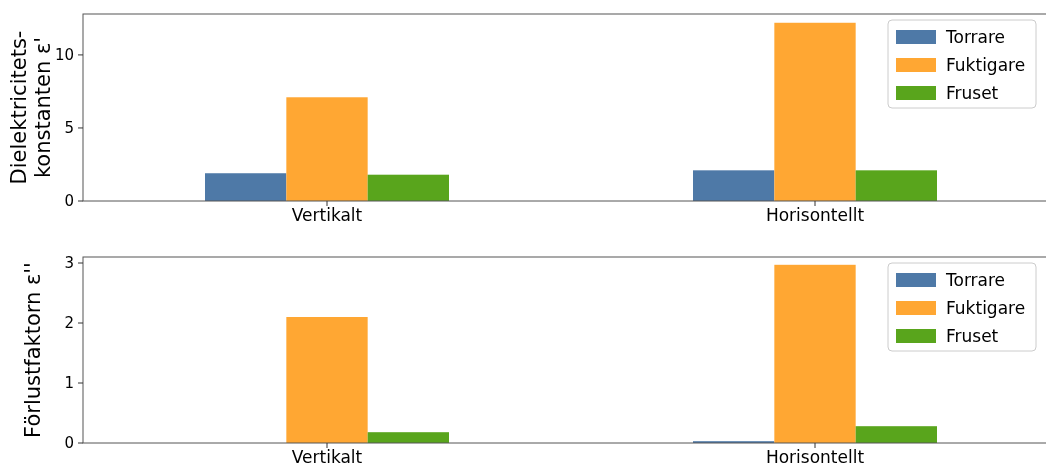 Image resolution: width=1046 pixels, height=466 pixels. What do you see at coordinates (31, 107) in the screenshot?
I see `y-axis-title: Dielektricitets- konstanten ε'` at bounding box center [31, 107].